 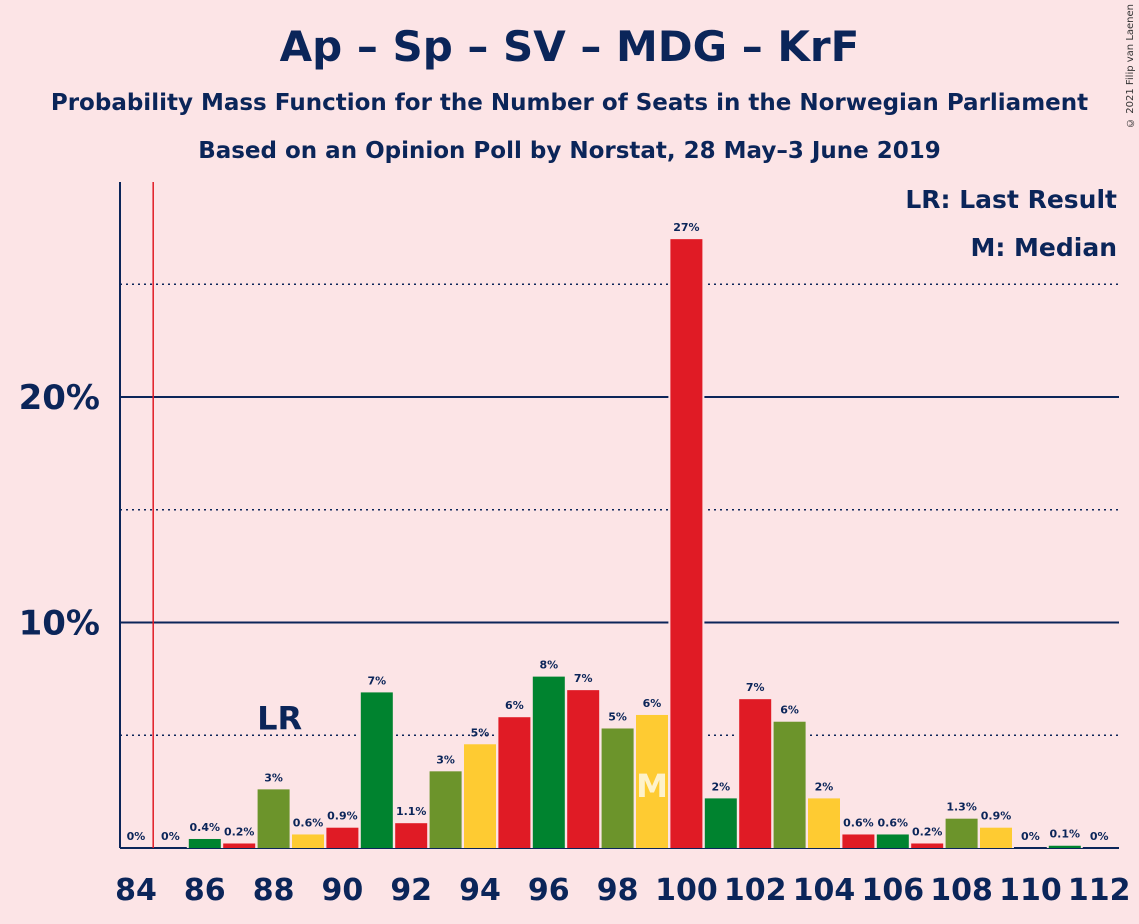 What do you see at coordinates (343, 890) in the screenshot?
I see `x-tick-label: 90` at bounding box center [343, 890].